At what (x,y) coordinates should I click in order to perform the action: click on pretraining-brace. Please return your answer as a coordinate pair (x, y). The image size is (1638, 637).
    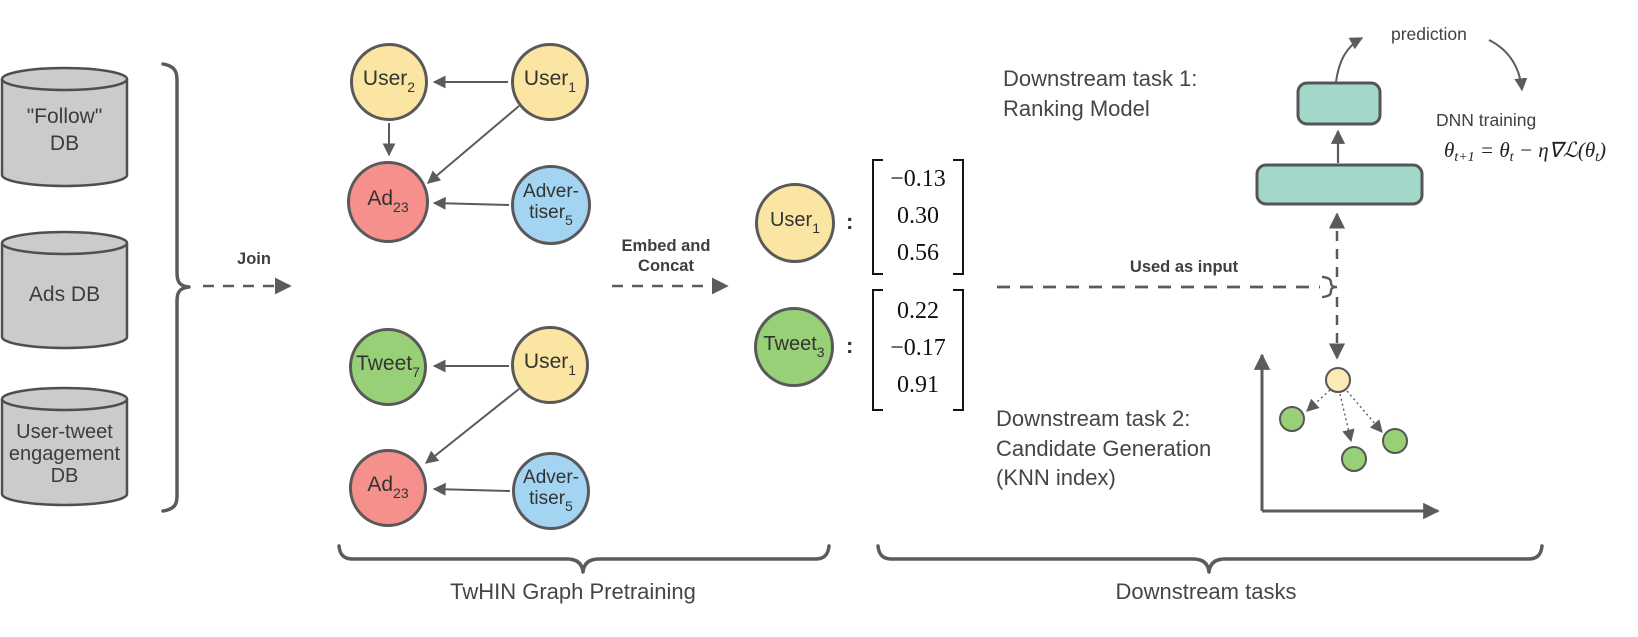
    Looking at the image, I should click on (584, 559).